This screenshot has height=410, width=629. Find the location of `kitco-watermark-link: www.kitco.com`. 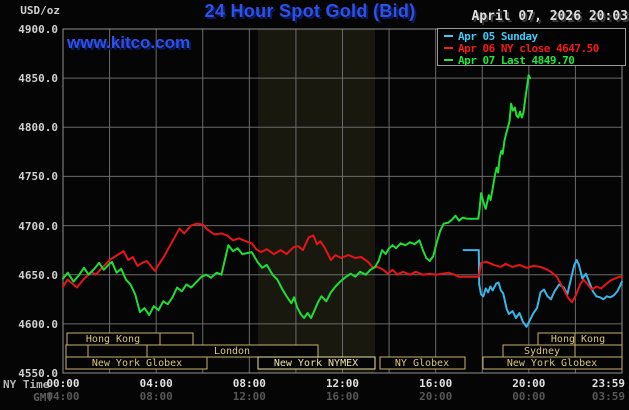

kitco-watermark-link: www.kitco.com is located at coordinates (129, 42).